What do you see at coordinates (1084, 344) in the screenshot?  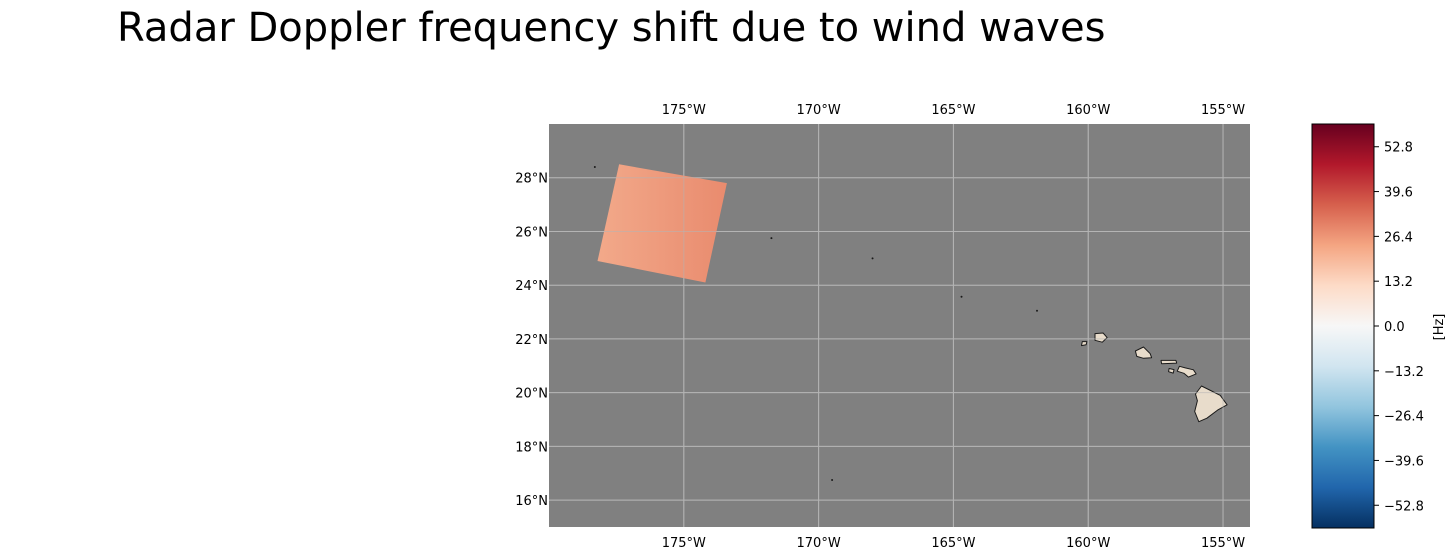 I see `island-niihau` at bounding box center [1084, 344].